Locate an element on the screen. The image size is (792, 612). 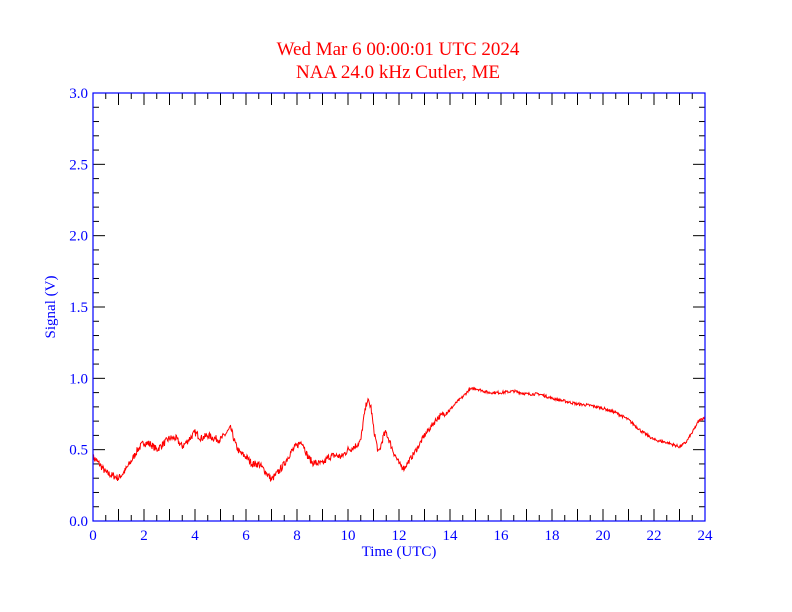
y-tick-label: 0.5 is located at coordinates (78, 451).